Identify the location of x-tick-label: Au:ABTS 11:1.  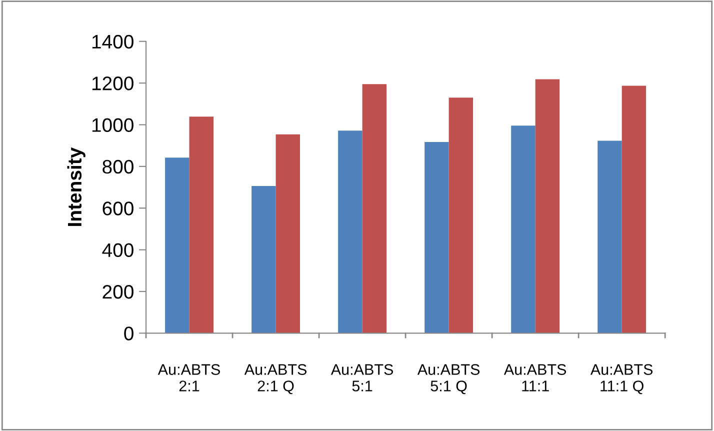
(535, 378).